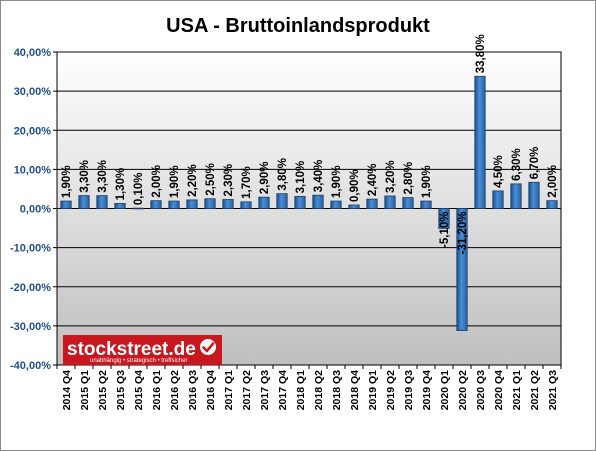  I want to click on data-label: 3,40%, so click(319, 176).